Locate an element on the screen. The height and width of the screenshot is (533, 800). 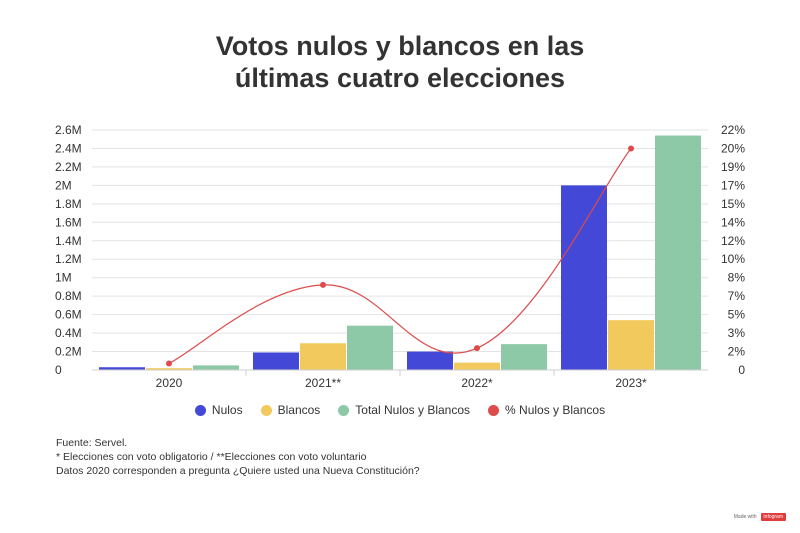
legend-label: % Nulos y Blancos is located at coordinates (555, 410).